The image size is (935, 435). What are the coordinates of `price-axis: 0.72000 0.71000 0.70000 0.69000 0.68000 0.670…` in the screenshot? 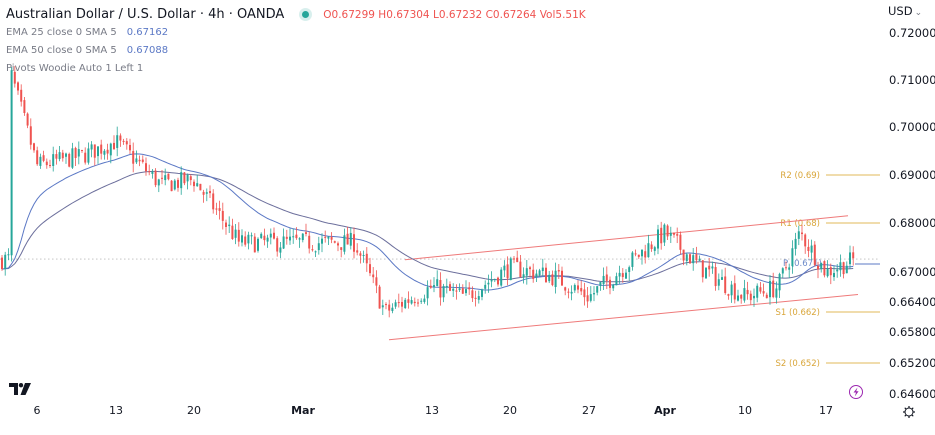 It's located at (912, 213).